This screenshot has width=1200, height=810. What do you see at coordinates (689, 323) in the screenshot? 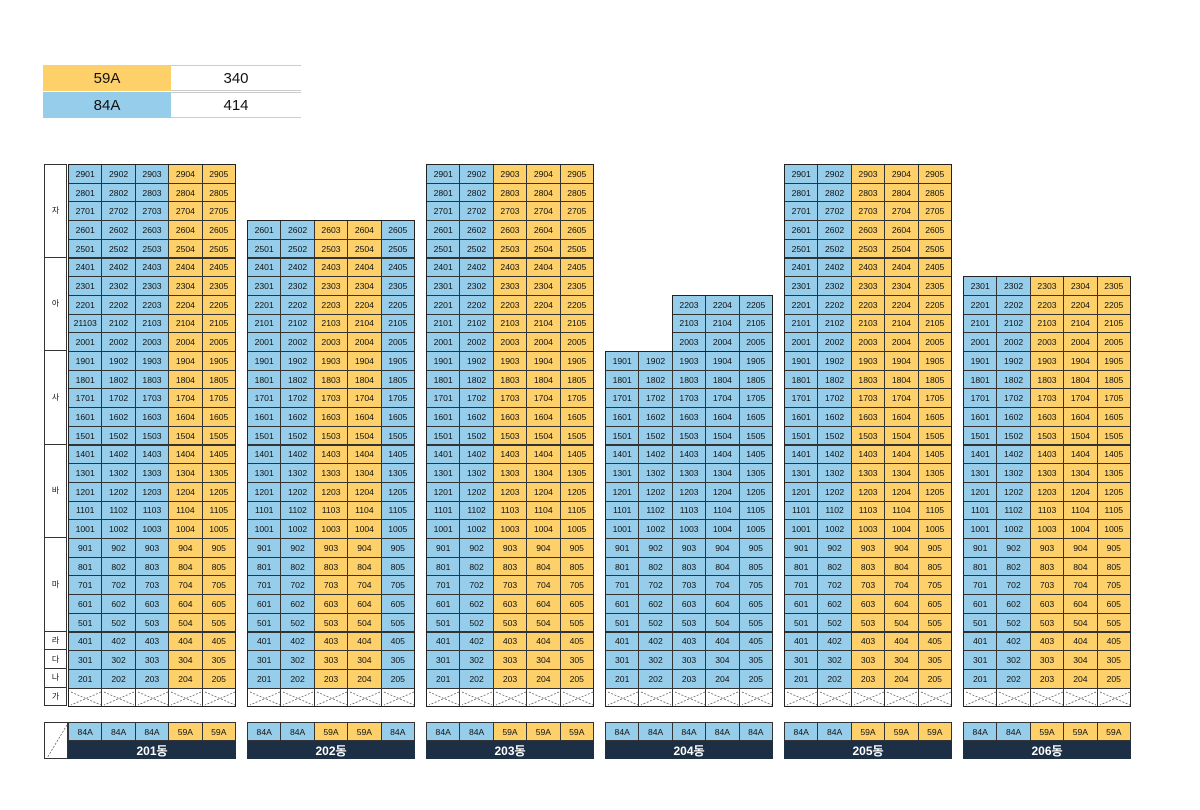
I see `unit-cell: 2103` at bounding box center [689, 323].